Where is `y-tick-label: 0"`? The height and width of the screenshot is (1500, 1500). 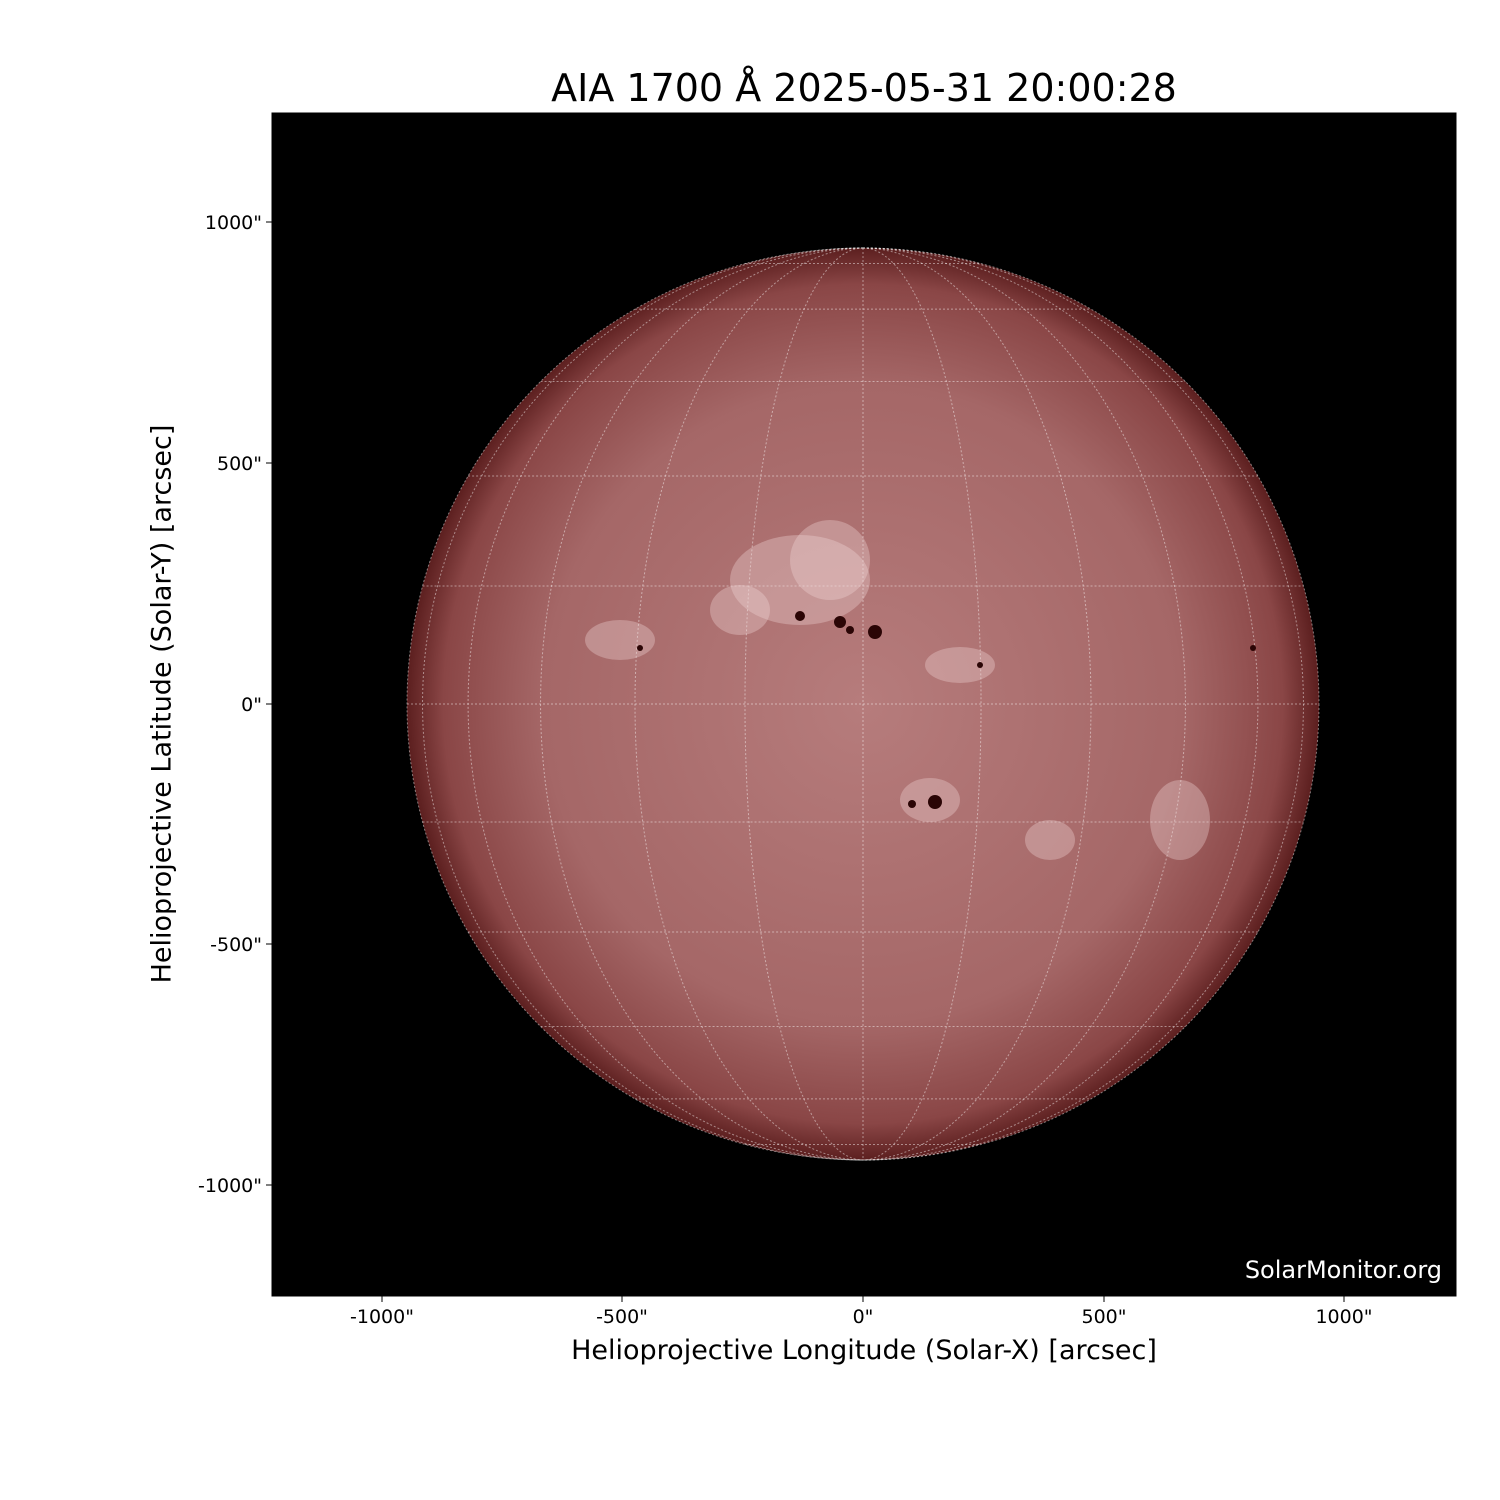
y-tick-label: 0" is located at coordinates (251, 705).